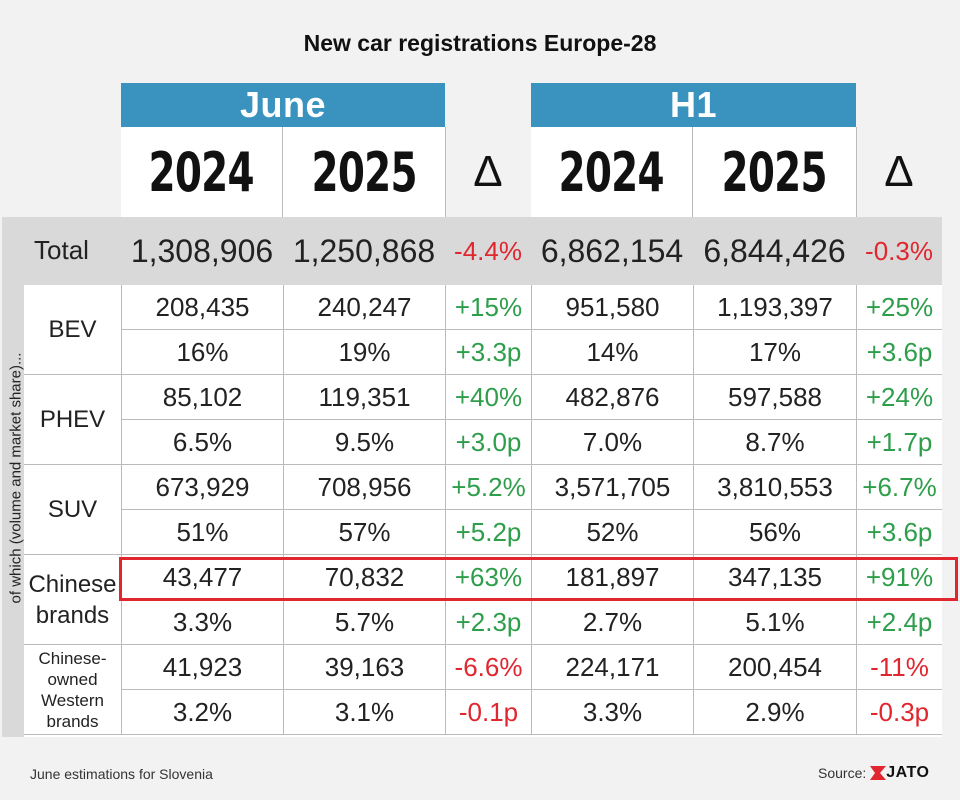 Image resolution: width=960 pixels, height=800 pixels. Describe the element at coordinates (774, 712) in the screenshot. I see `cell-h1-2025: 2.9%` at that location.